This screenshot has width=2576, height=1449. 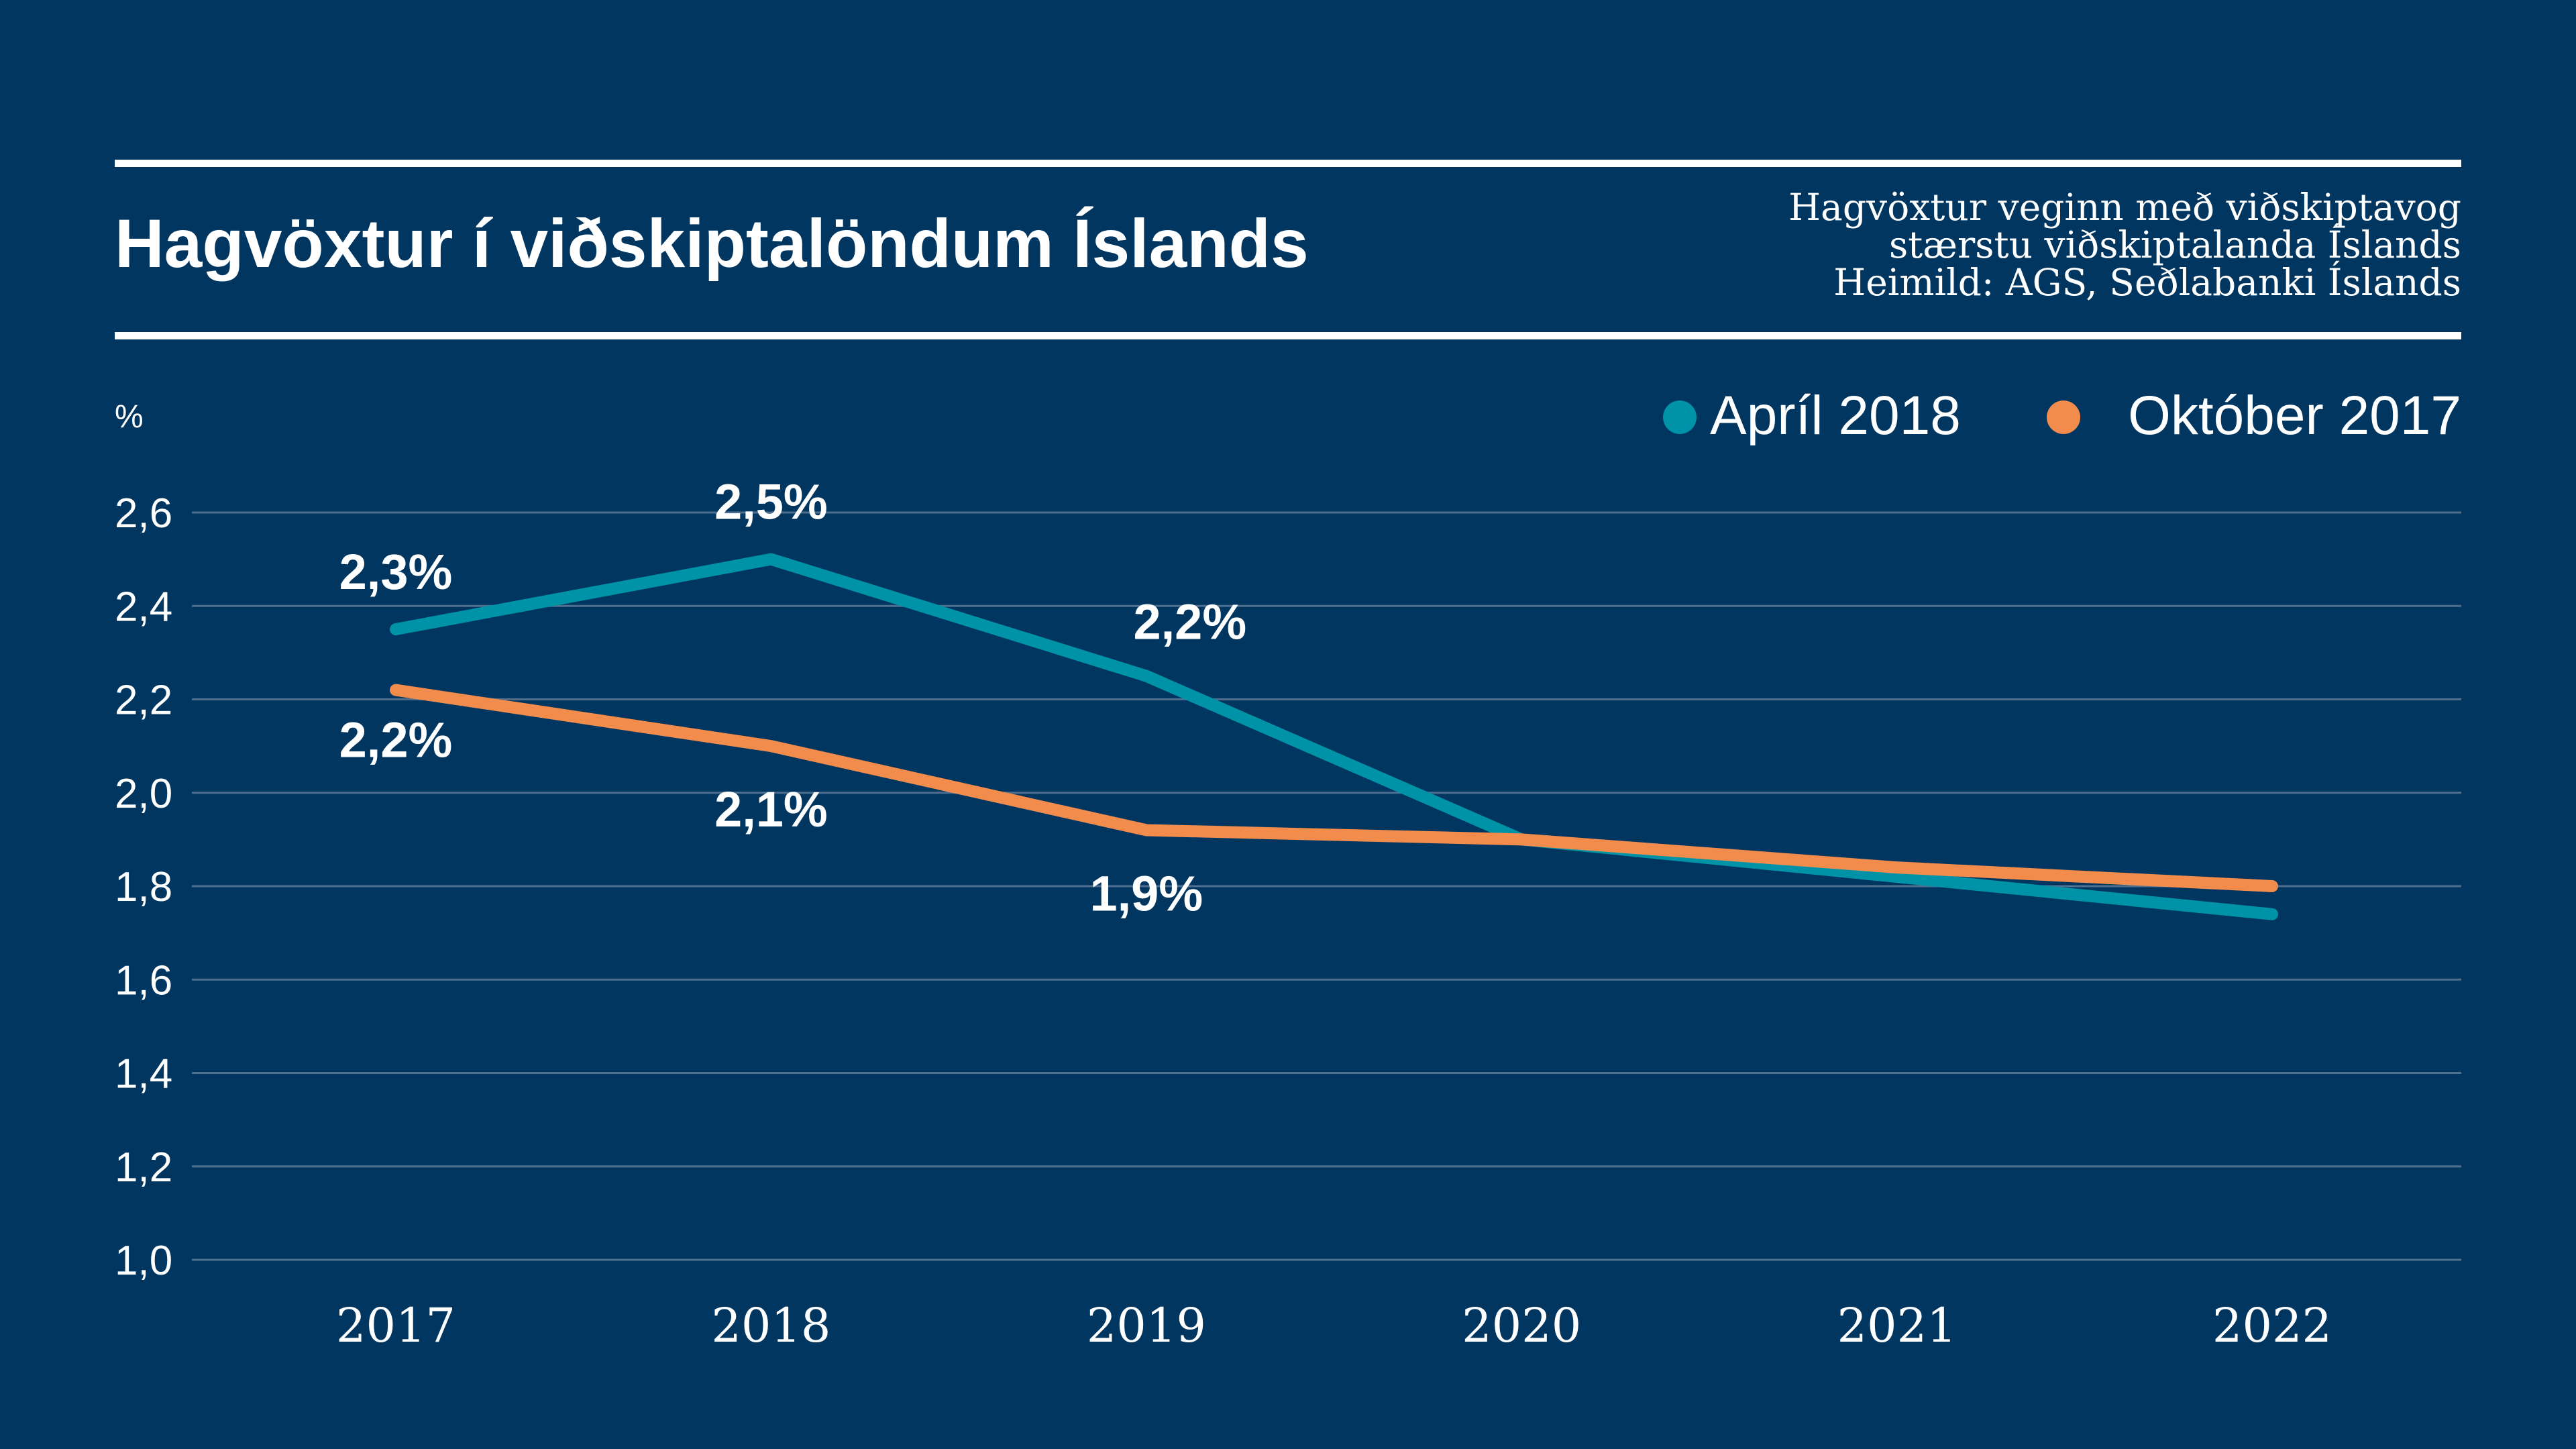 I want to click on series-line-oktober-2017, so click(x=1334, y=788).